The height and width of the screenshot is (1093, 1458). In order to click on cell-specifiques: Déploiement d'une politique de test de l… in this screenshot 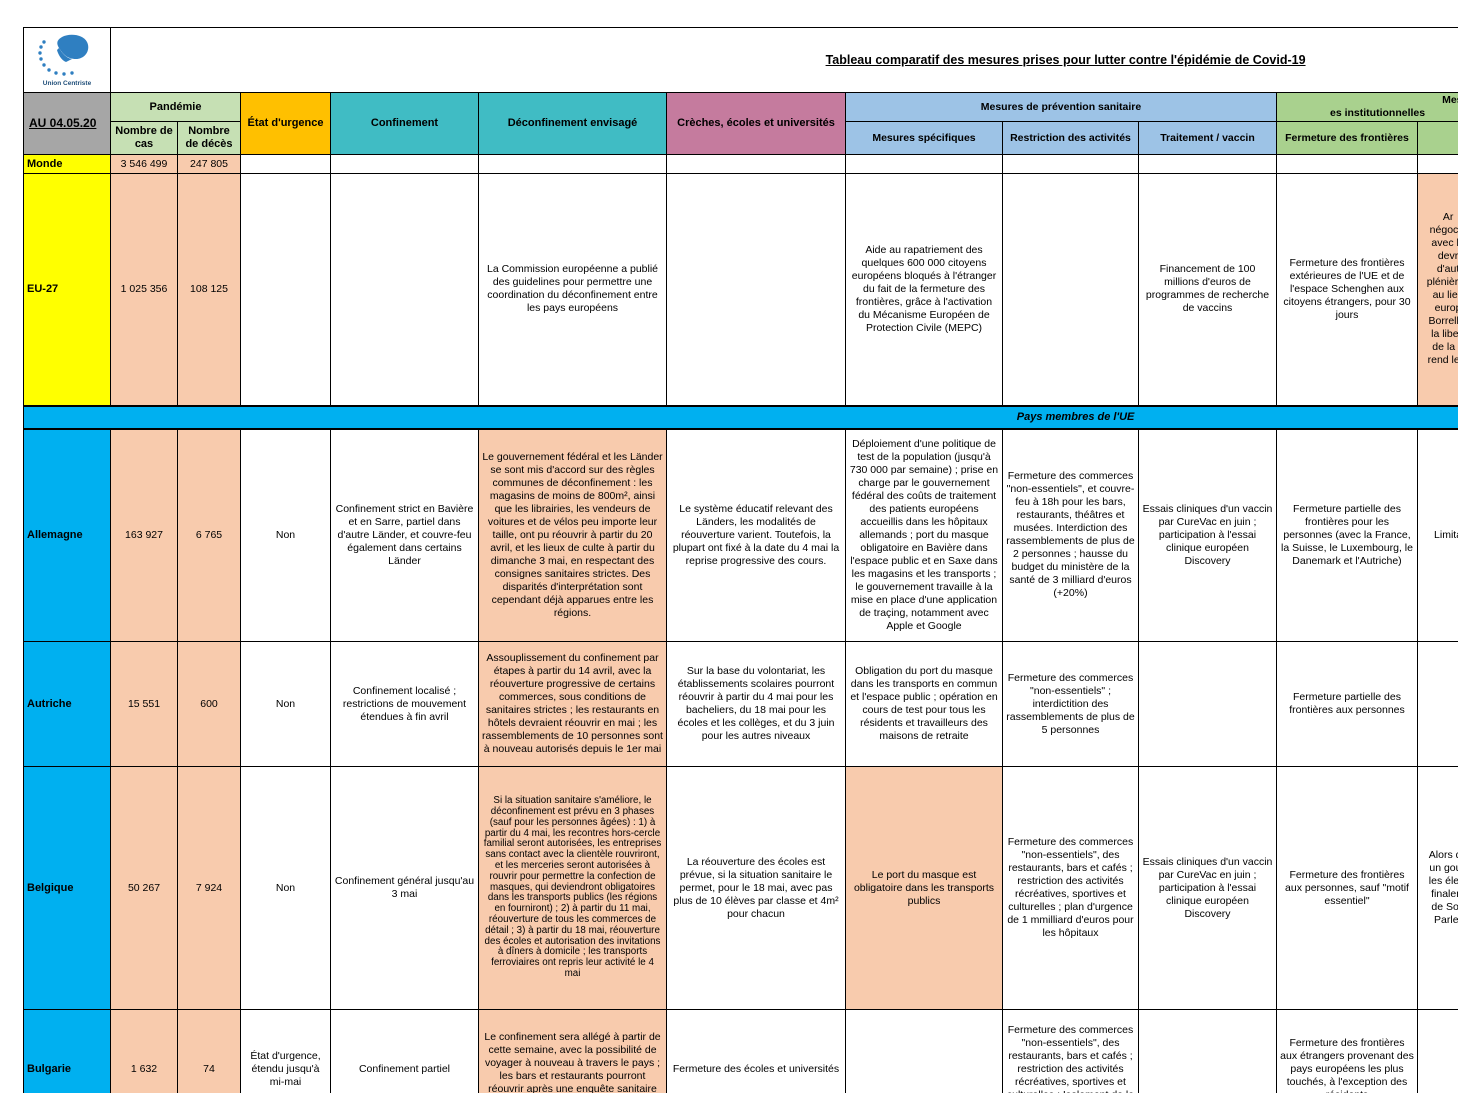, I will do `click(924, 535)`.